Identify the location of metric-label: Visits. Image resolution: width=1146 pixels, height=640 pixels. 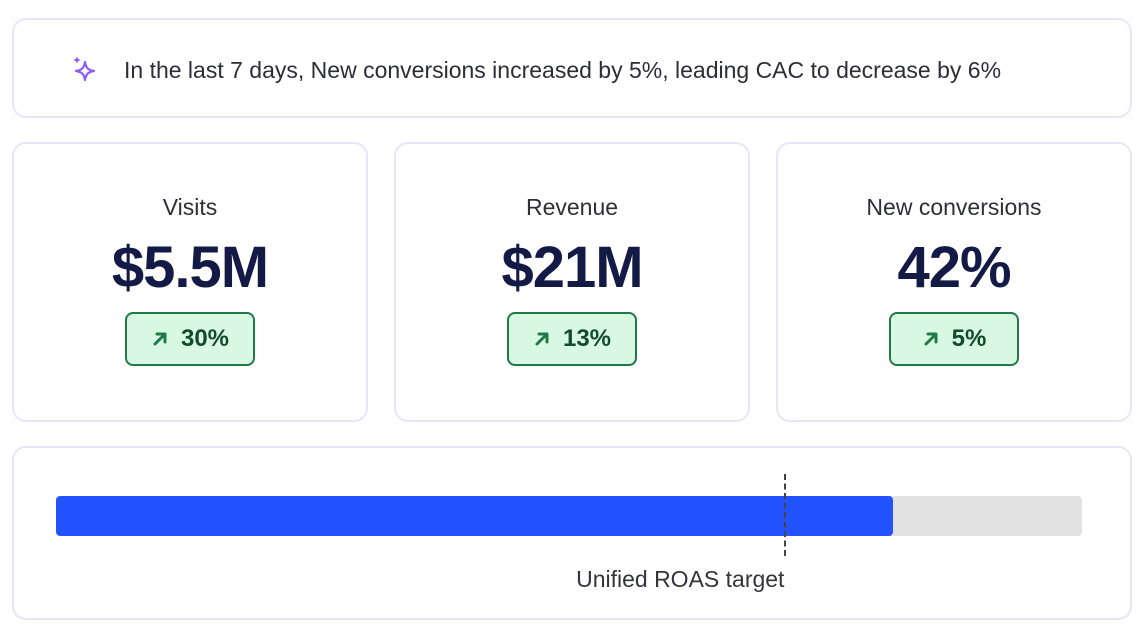
(190, 207).